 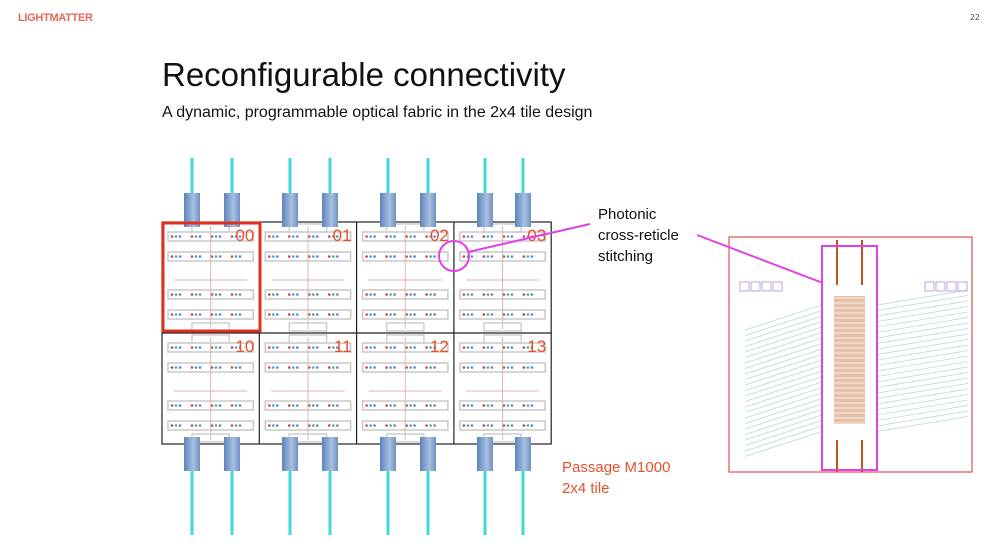 I want to click on lightmatter-logo: LIGHTMATTER, so click(x=55, y=18).